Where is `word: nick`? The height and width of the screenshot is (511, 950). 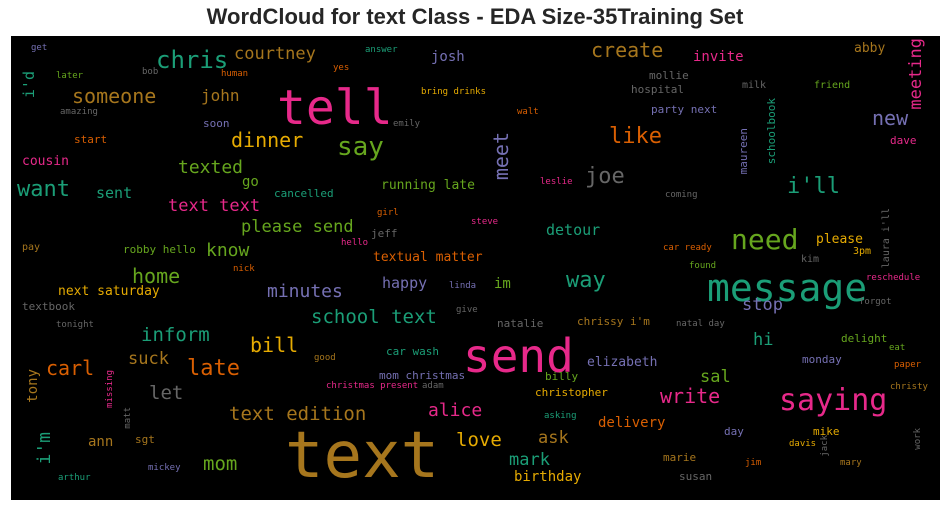 word: nick is located at coordinates (244, 269).